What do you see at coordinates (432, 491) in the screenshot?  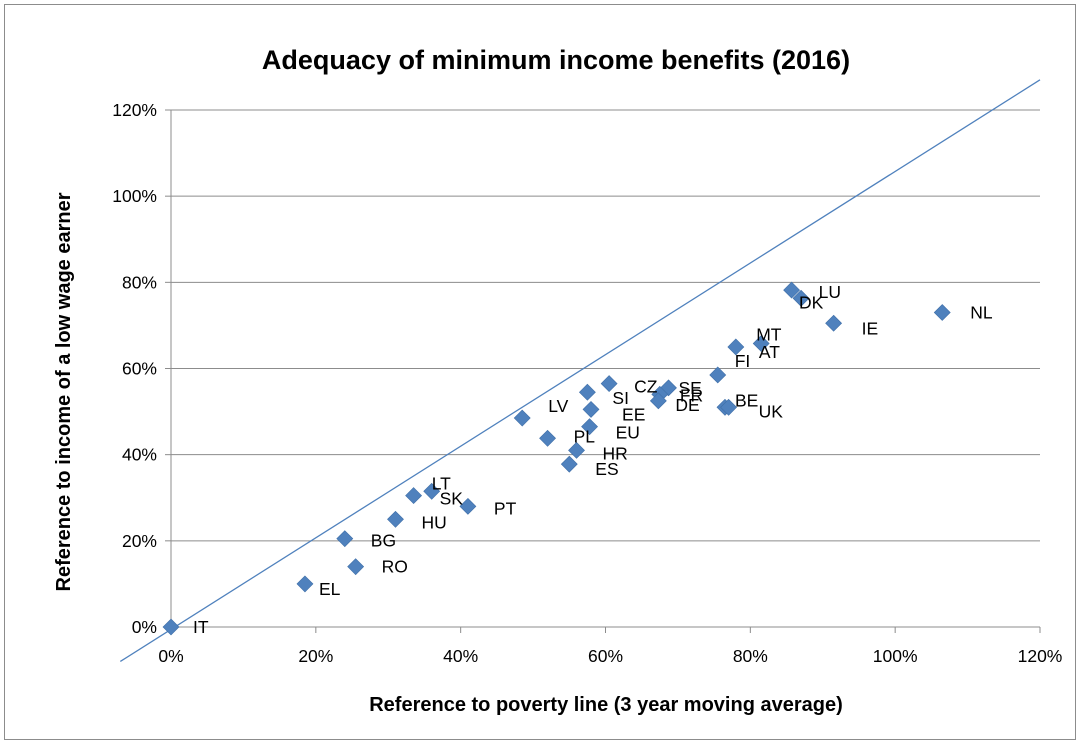 I see `data-point-lt` at bounding box center [432, 491].